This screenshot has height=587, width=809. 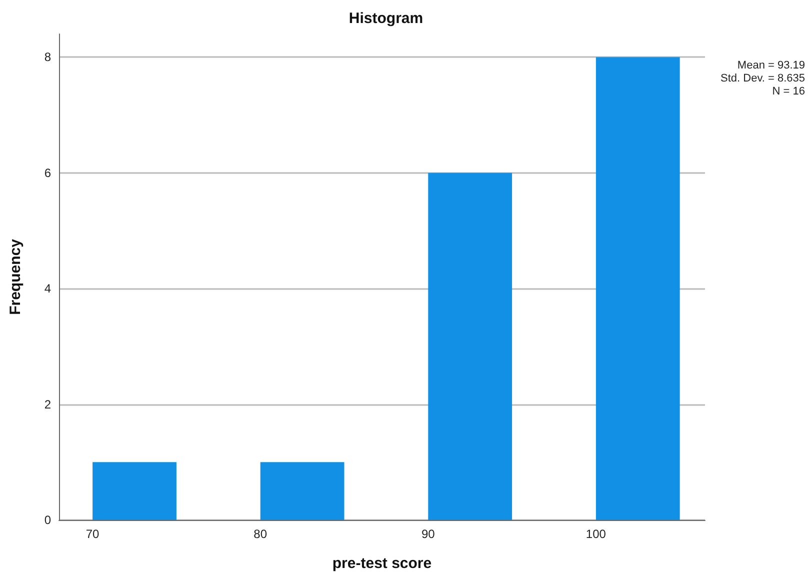 What do you see at coordinates (261, 534) in the screenshot?
I see `x-tick-label: 80` at bounding box center [261, 534].